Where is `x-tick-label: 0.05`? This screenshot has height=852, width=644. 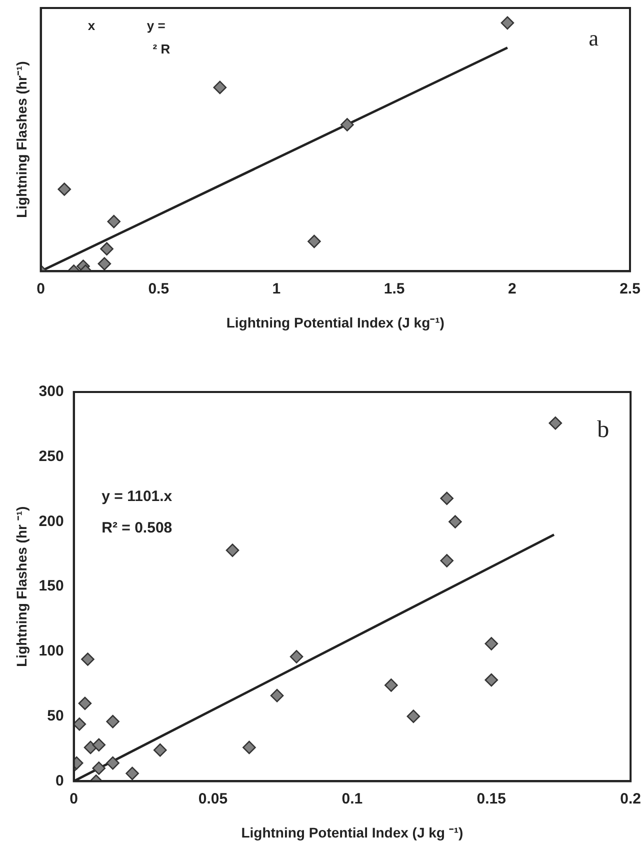 x-tick-label: 0.05 is located at coordinates (213, 799).